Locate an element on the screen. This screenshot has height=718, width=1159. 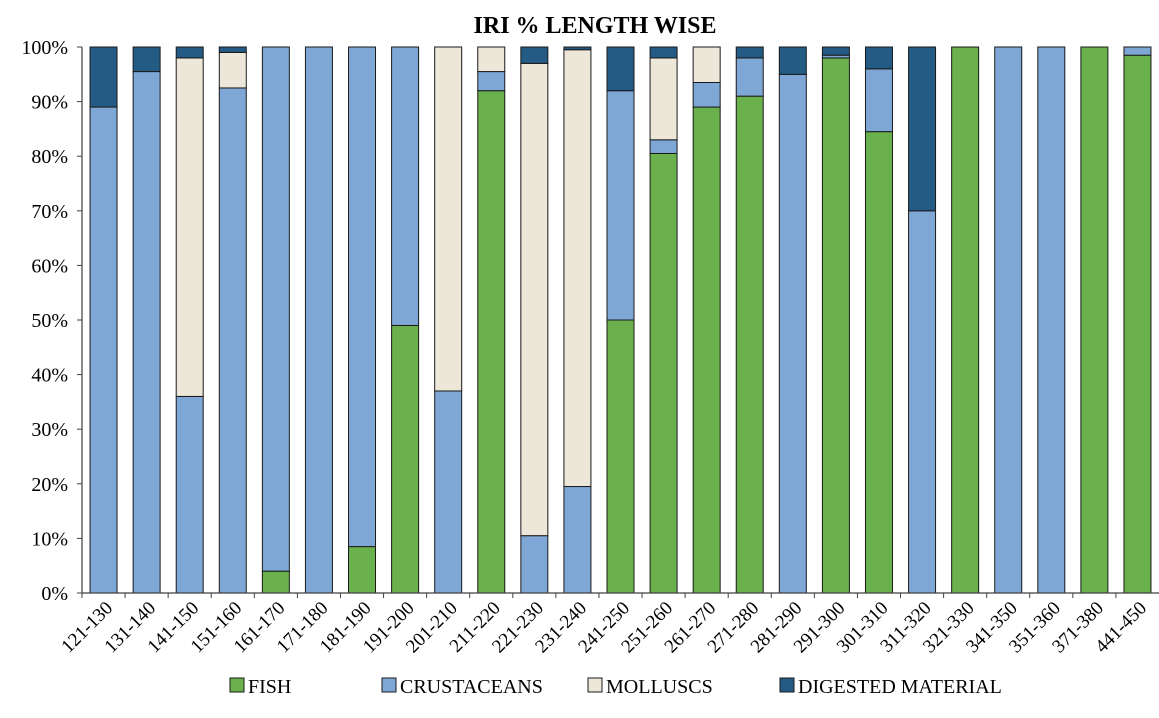
legend: FISH CRUSTACEANS MOLLUSCS DIGESTED MATERIAL is located at coordinates (615, 687).